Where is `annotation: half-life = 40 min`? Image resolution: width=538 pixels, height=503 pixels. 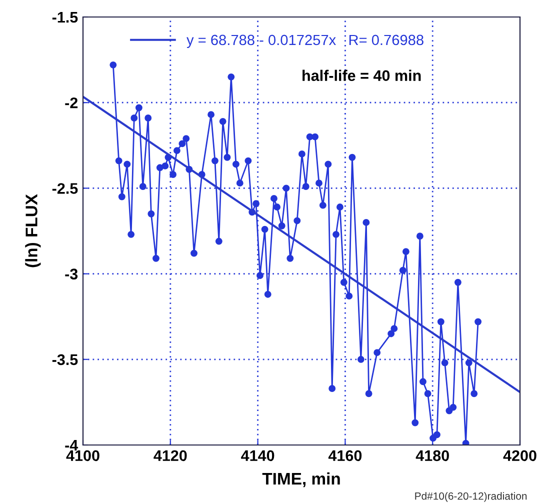
annotation: half-life = 40 min is located at coordinates (361, 76).